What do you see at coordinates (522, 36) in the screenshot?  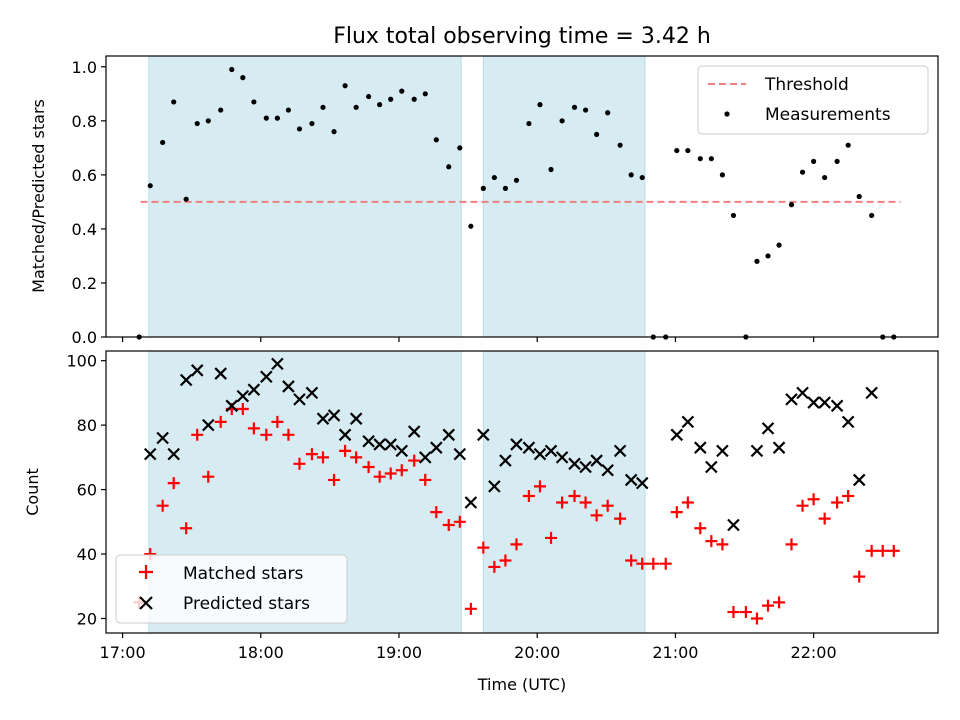 I see `chart-title: Flux total observing time = 3.42 h` at bounding box center [522, 36].